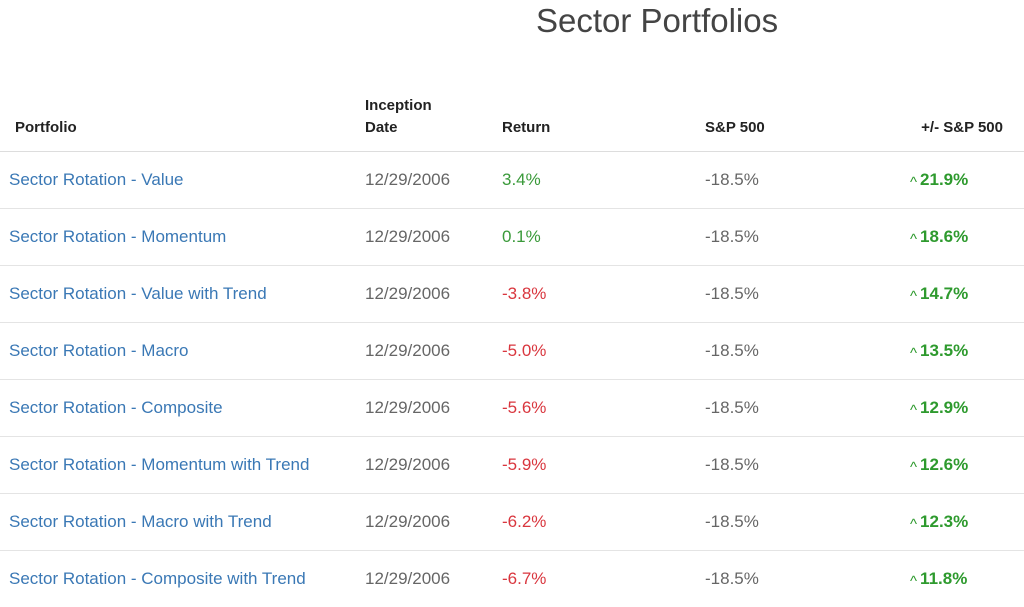  Describe the element at coordinates (943, 578) in the screenshot. I see `diff-value: 11.8%` at that location.